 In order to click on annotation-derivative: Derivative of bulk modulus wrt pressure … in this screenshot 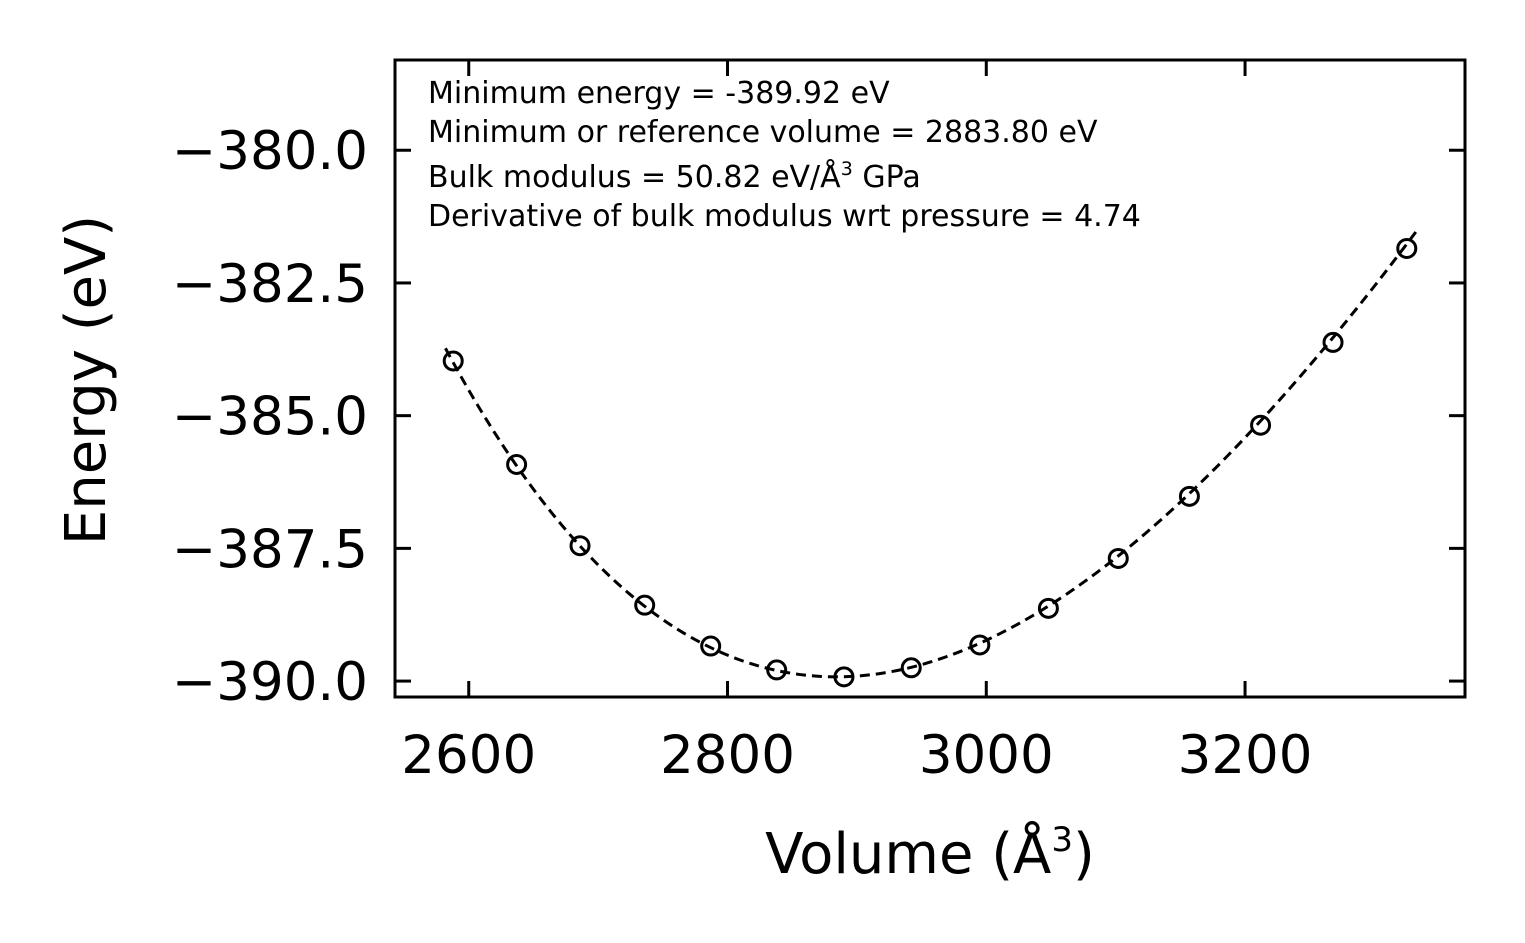, I will do `click(784, 216)`.